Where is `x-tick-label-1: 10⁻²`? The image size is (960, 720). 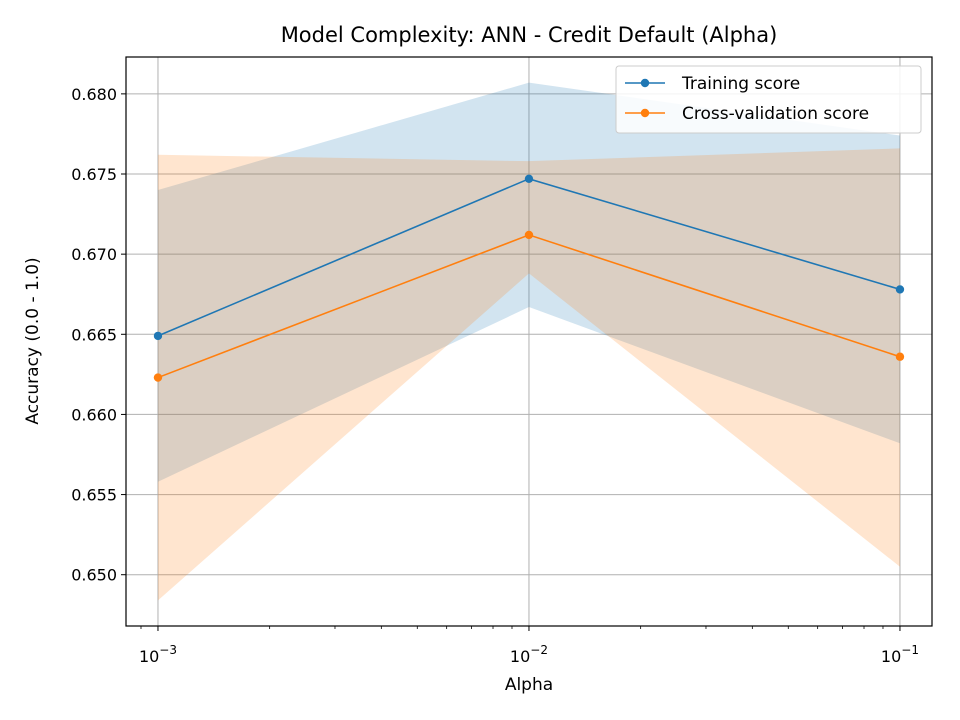
x-tick-label-1: 10⁻² is located at coordinates (529, 654).